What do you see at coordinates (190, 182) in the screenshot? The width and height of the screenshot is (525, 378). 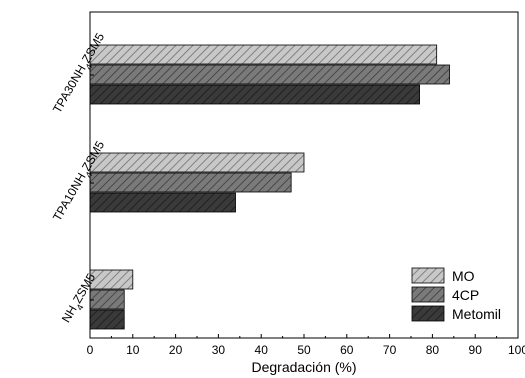 I see `bar-4cp-tpa10nh4zsm5` at bounding box center [190, 182].